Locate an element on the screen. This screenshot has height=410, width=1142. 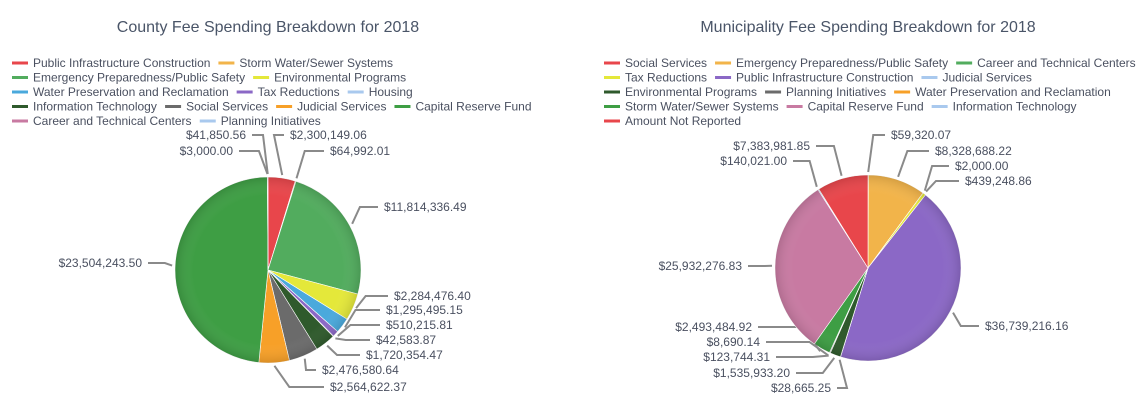
slice-value-label: $2,564,622.37 is located at coordinates (368, 387).